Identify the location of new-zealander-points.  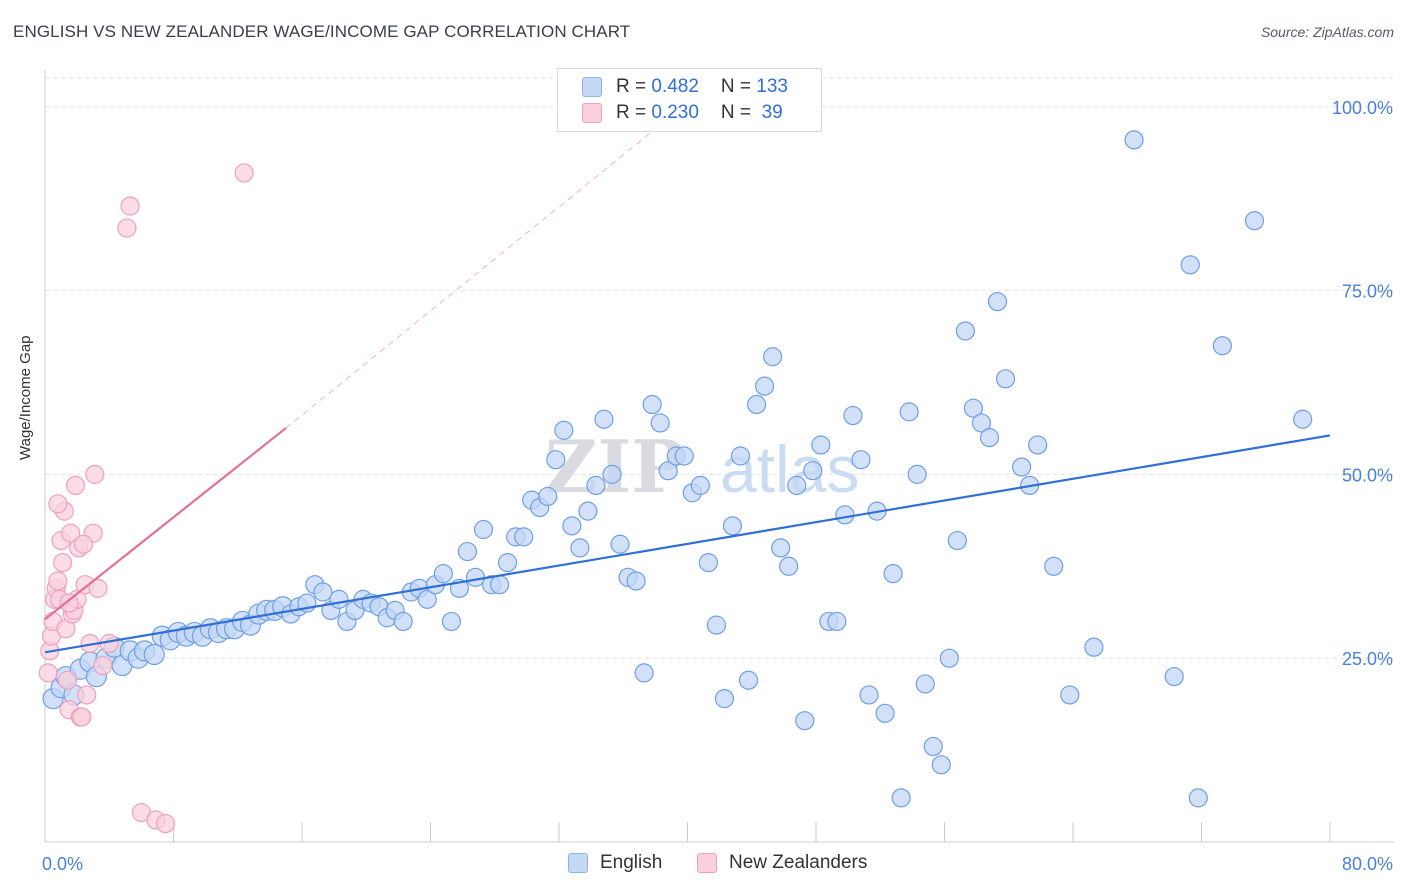
(146, 498).